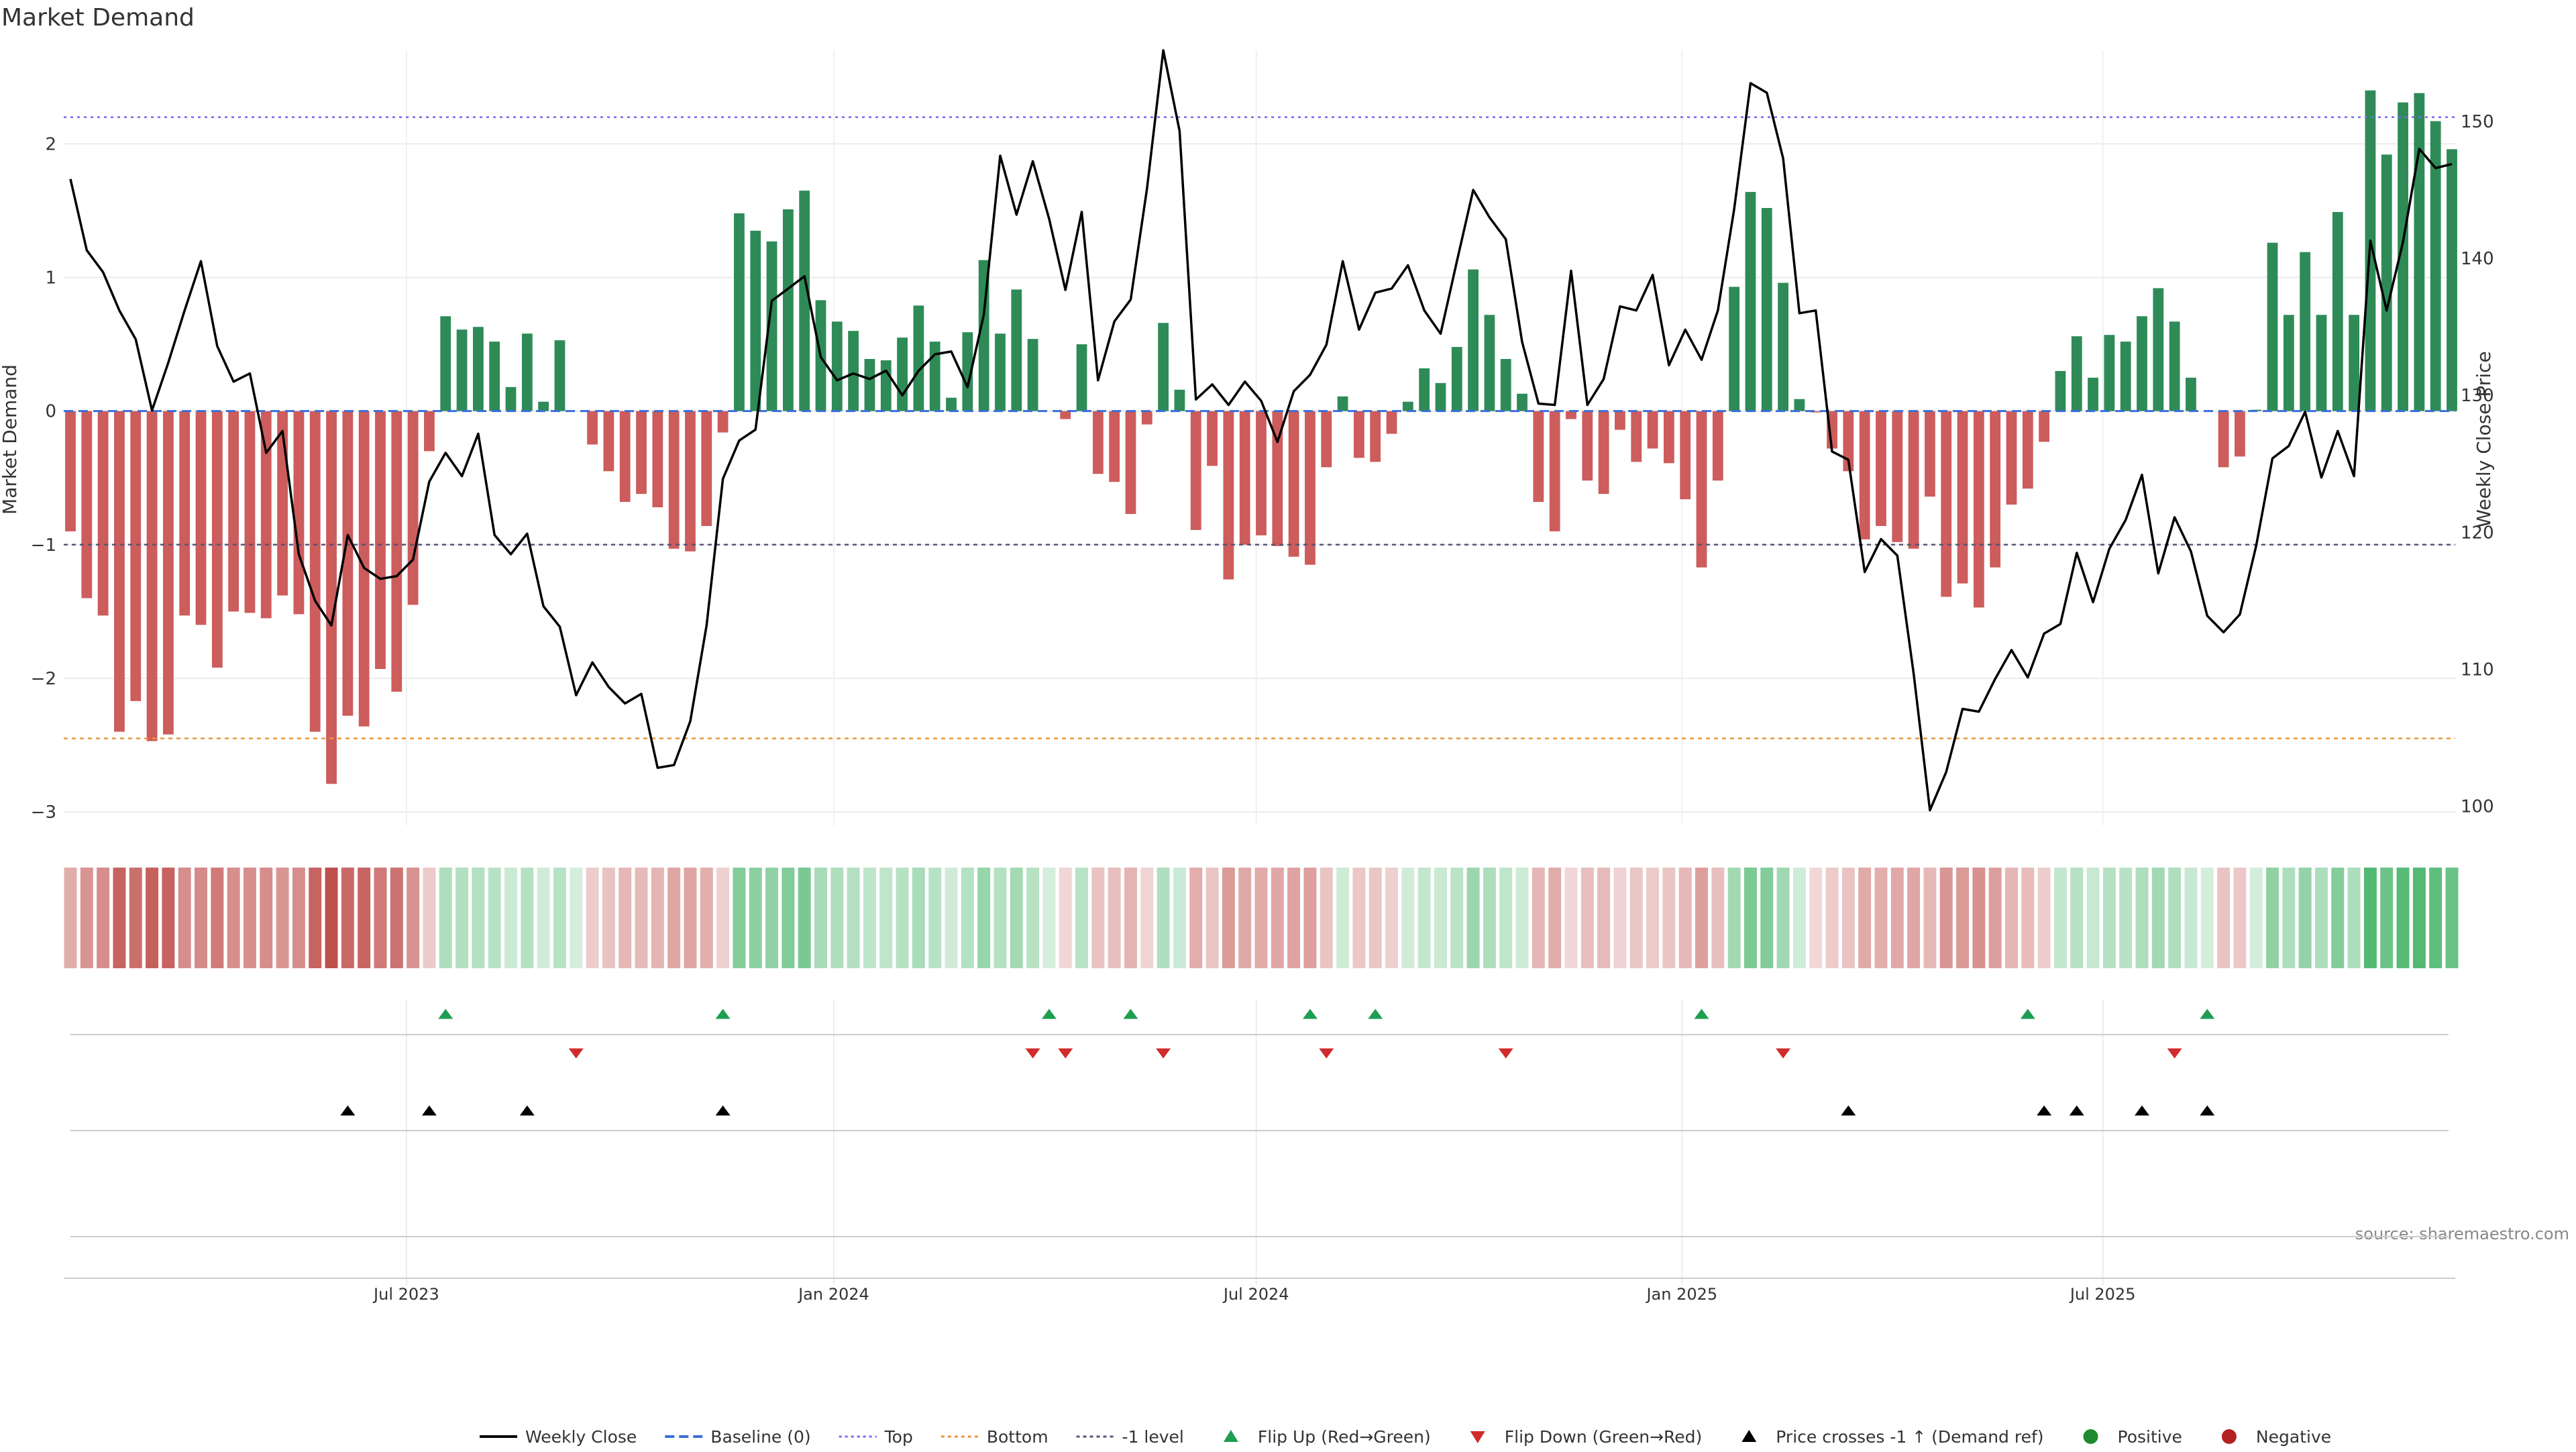  I want to click on y-right-tick-label: 140, so click(2477, 259).